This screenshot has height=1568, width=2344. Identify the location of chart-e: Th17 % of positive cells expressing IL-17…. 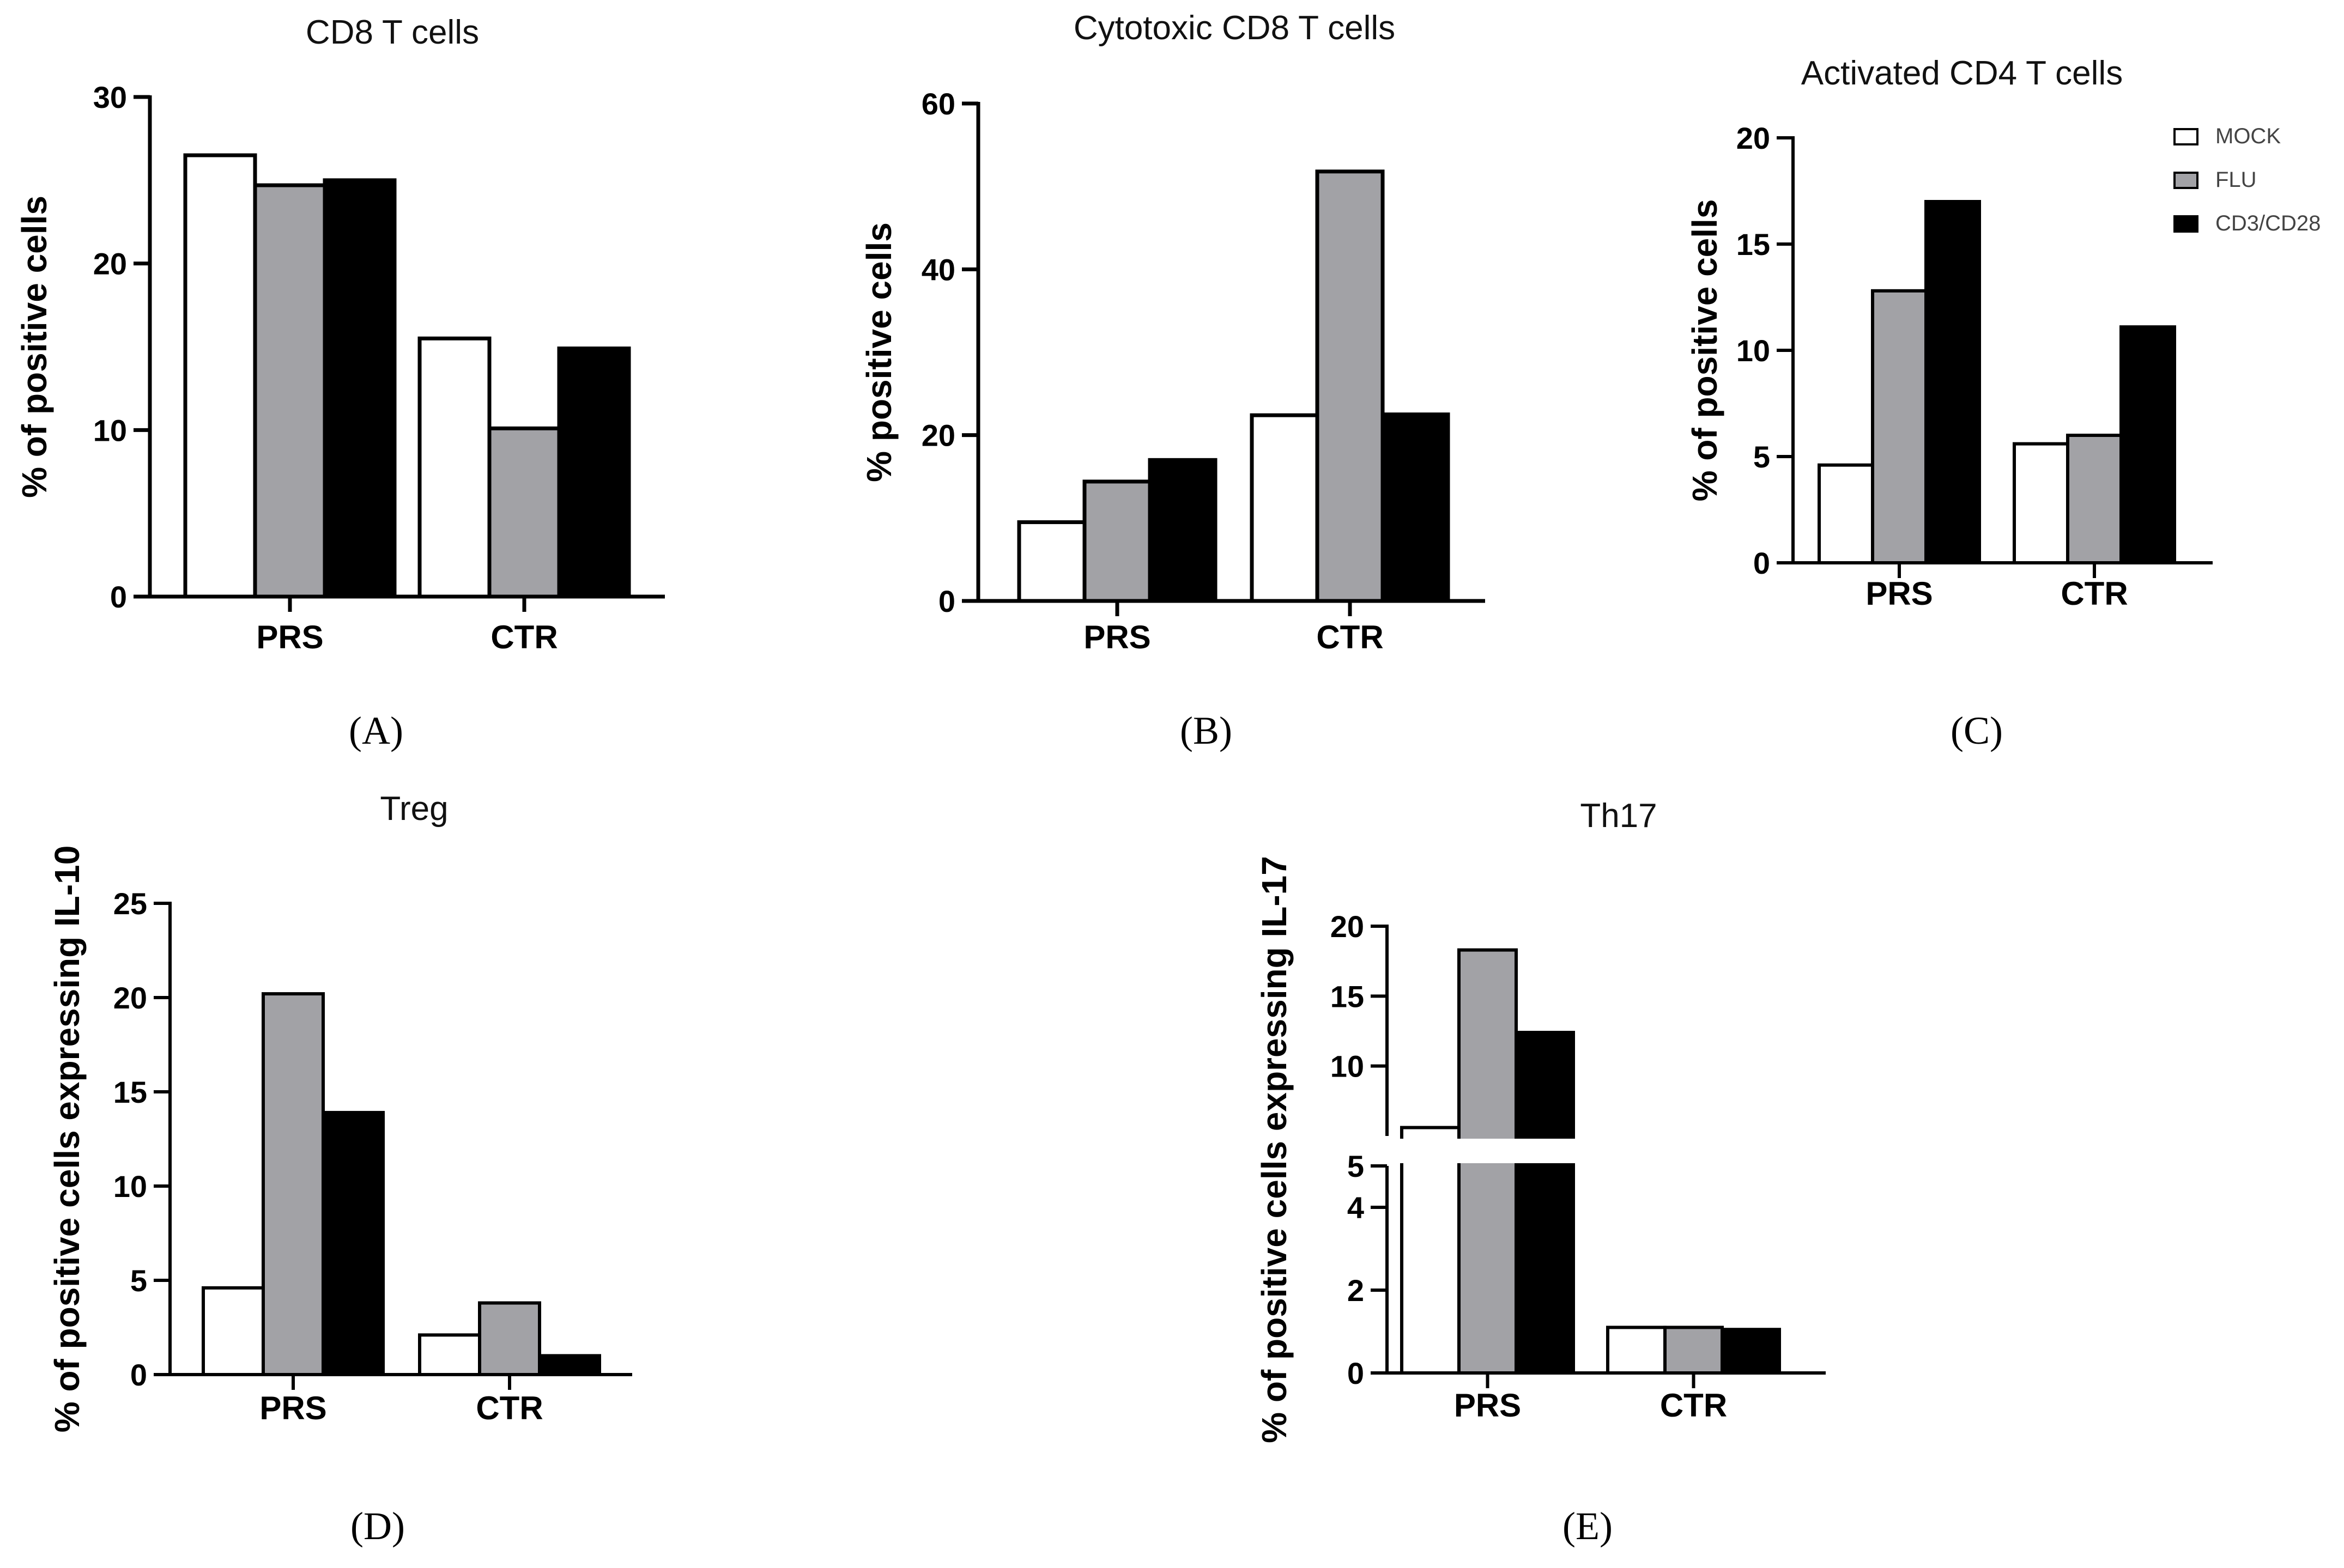
(1540, 1173).